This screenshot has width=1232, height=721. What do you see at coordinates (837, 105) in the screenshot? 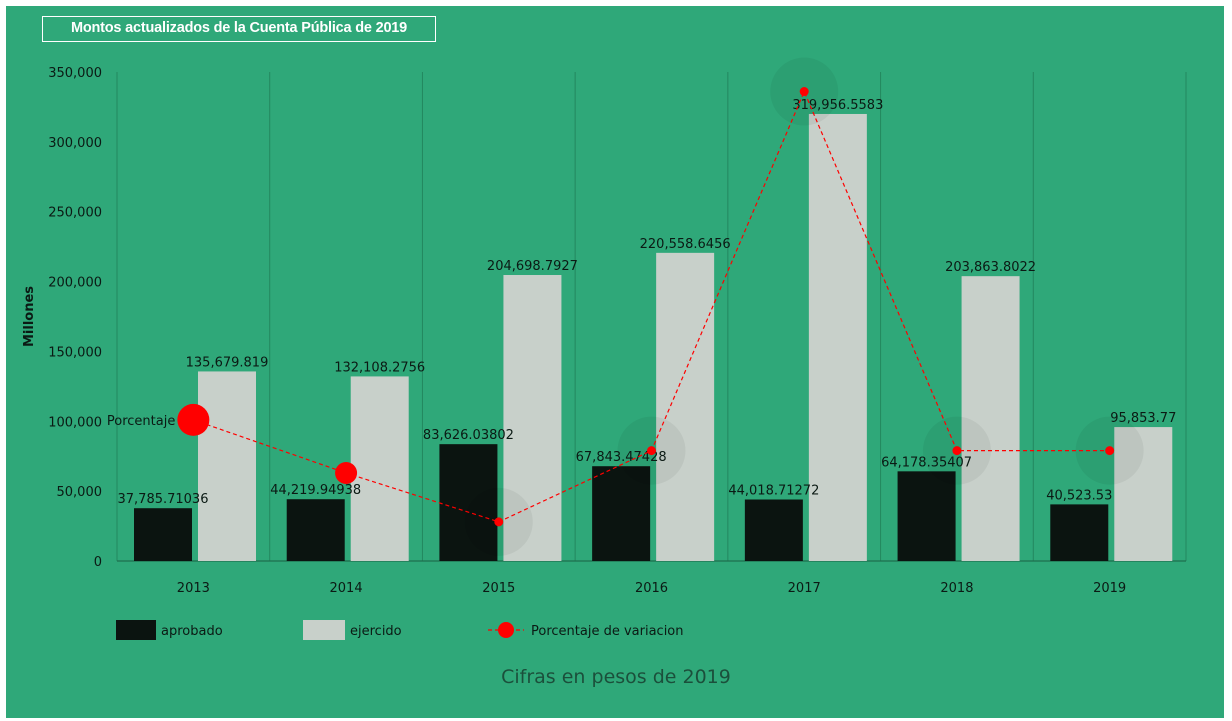
I see `data-label-ejercido: 319,956.5583` at bounding box center [837, 105].